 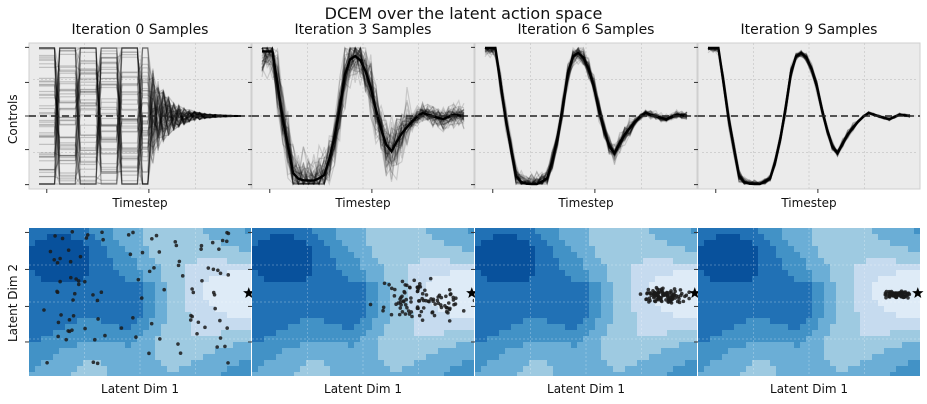 What do you see at coordinates (918, 292) in the screenshot?
I see `bottom-panel-3-optimum-star` at bounding box center [918, 292].